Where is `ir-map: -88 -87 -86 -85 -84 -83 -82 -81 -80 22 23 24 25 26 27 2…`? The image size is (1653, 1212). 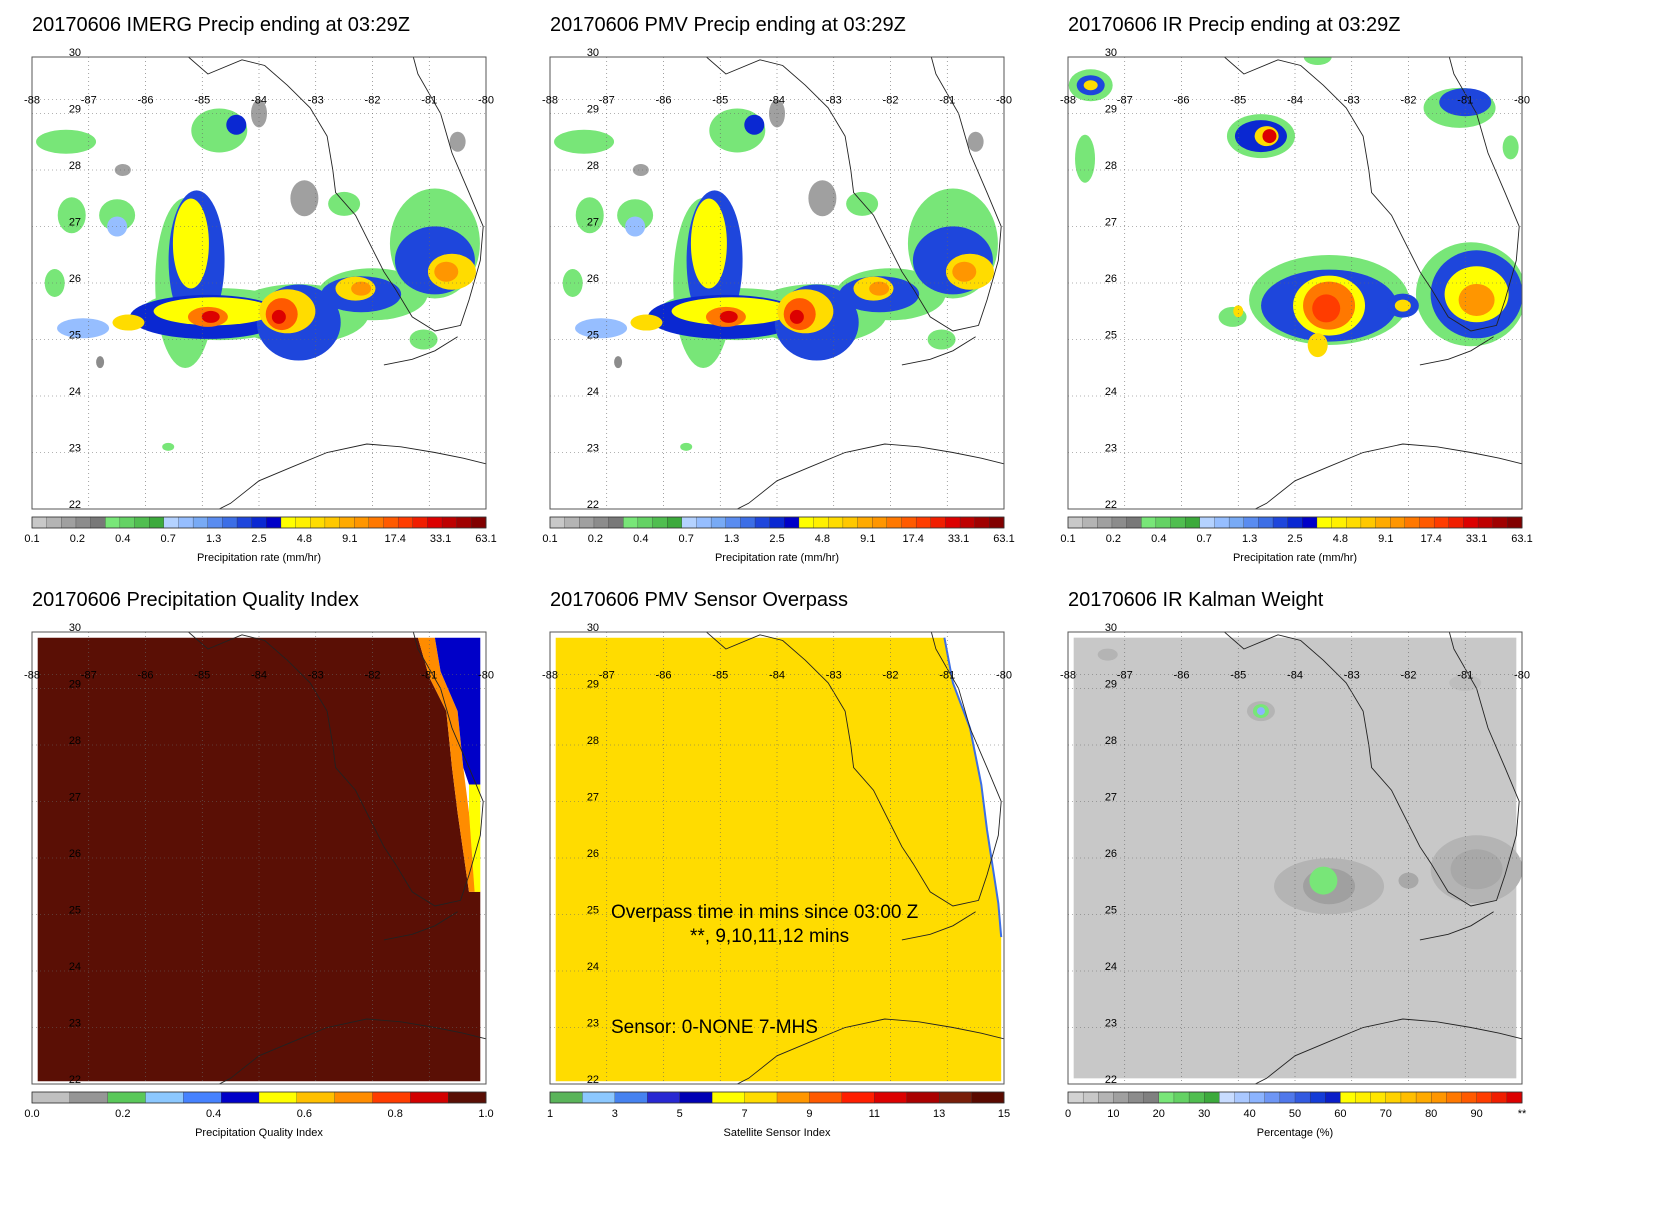 ir-map: -88 -87 -86 -85 -84 -83 -82 -81 -80 22 23 24 25 26 27 2… is located at coordinates (1296, 305).